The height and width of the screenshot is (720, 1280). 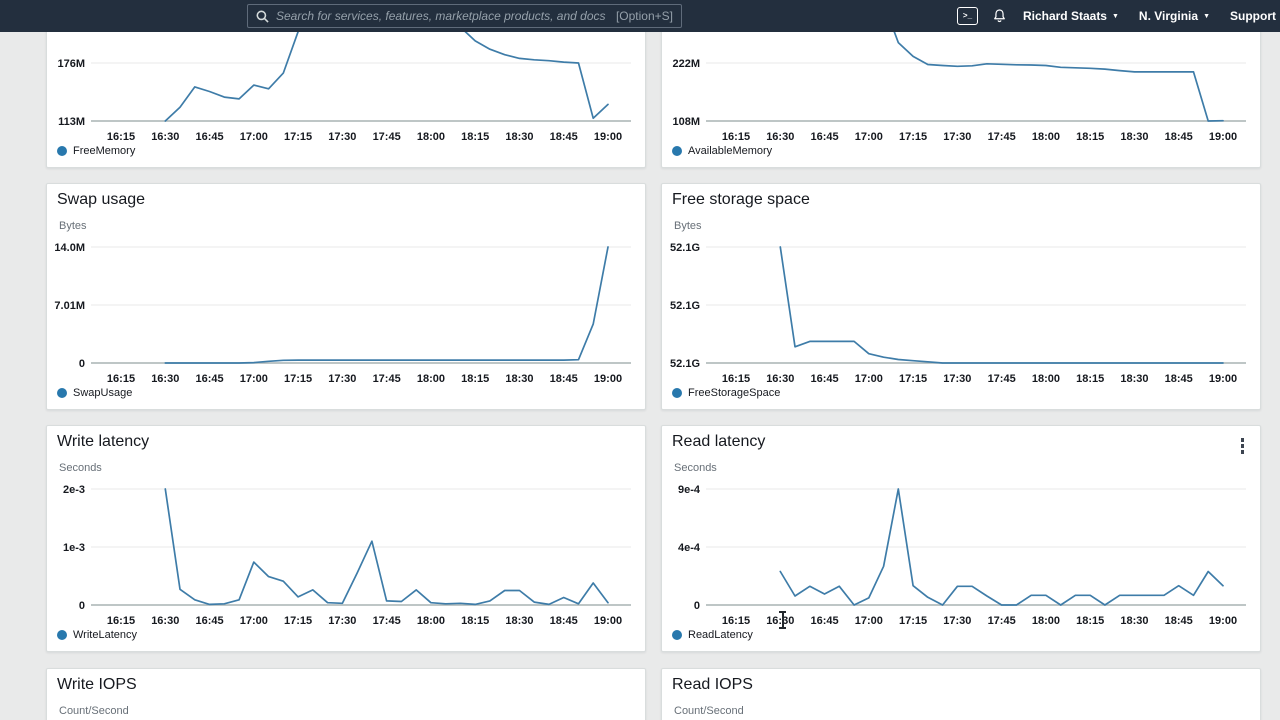 What do you see at coordinates (71, 64) in the screenshot?
I see `y-tick-label: 176M` at bounding box center [71, 64].